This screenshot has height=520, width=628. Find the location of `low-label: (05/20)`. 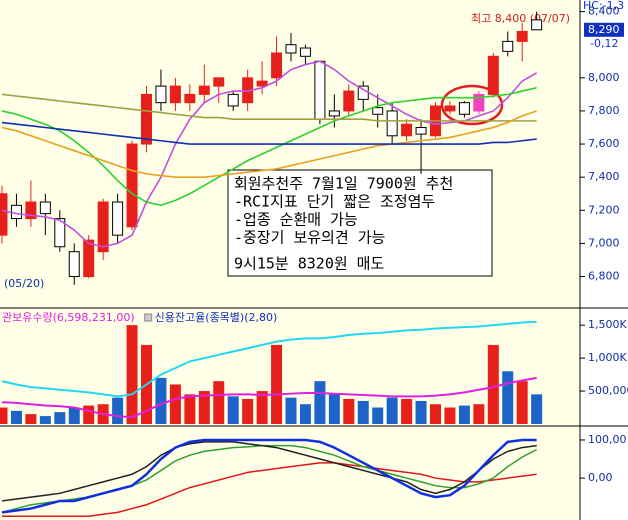

low-label: (05/20) is located at coordinates (24, 283).